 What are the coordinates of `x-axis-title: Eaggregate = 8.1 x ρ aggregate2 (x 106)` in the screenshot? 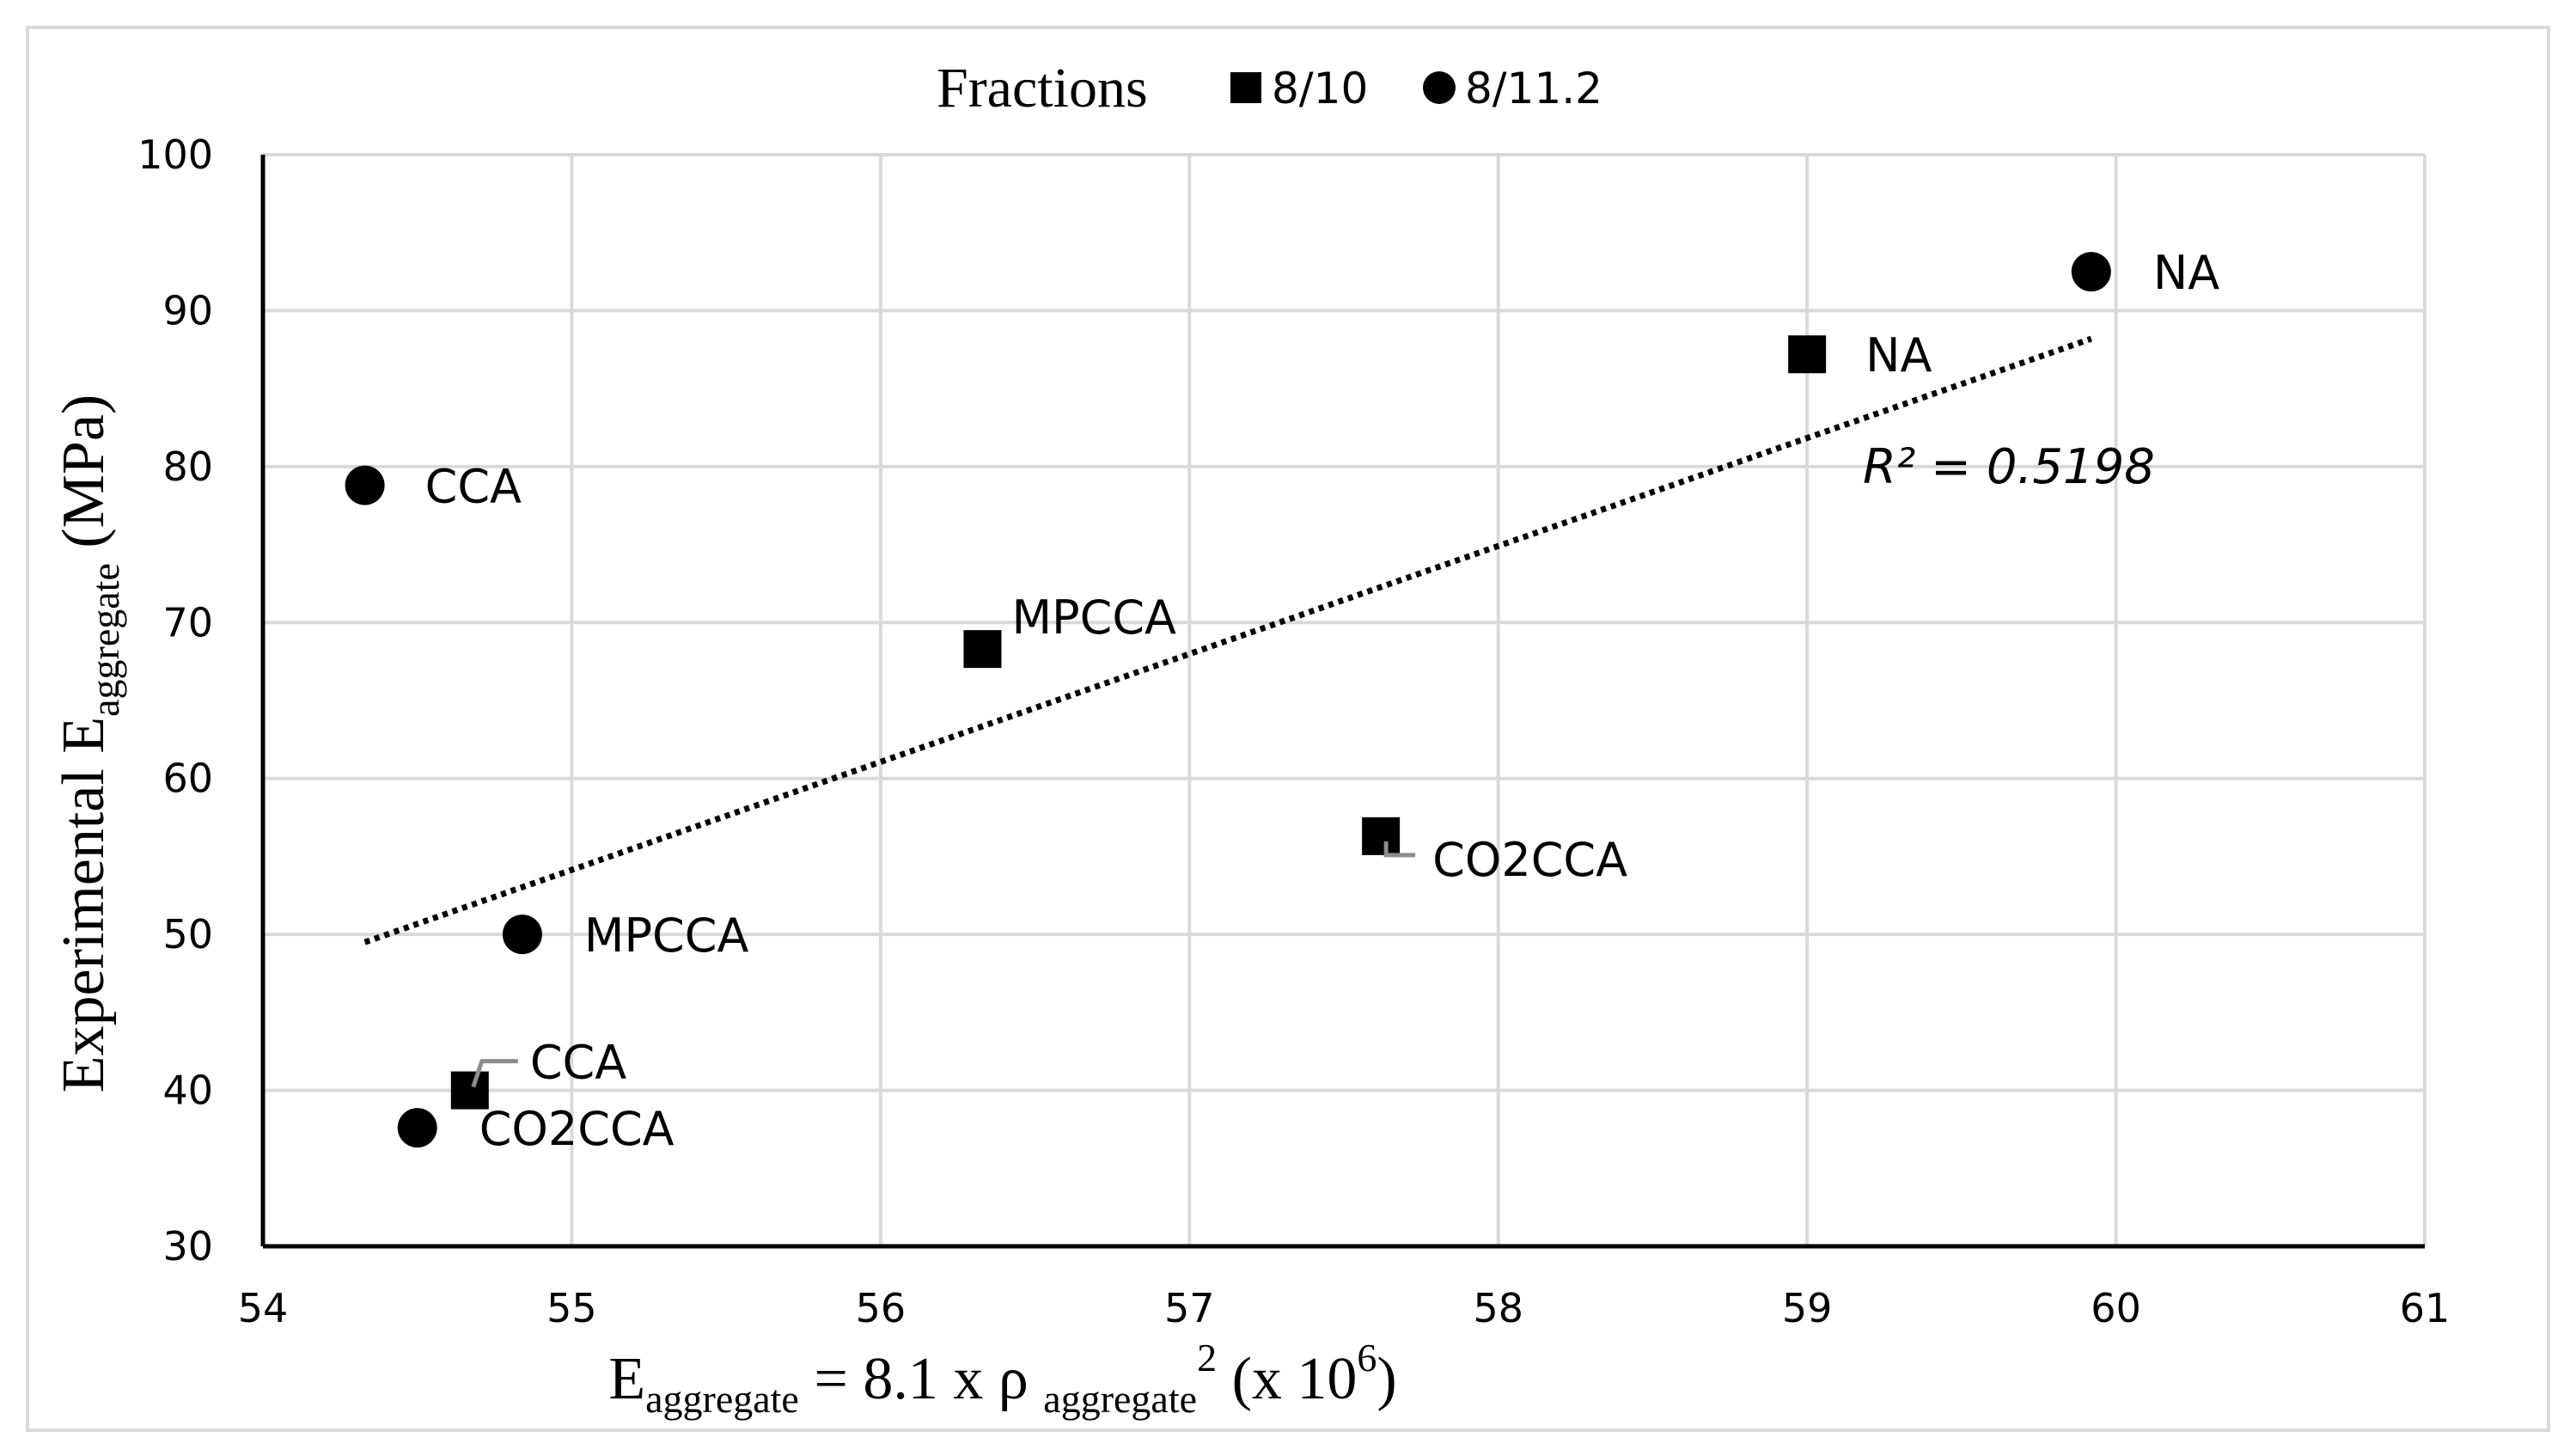 It's located at (1002, 1379).